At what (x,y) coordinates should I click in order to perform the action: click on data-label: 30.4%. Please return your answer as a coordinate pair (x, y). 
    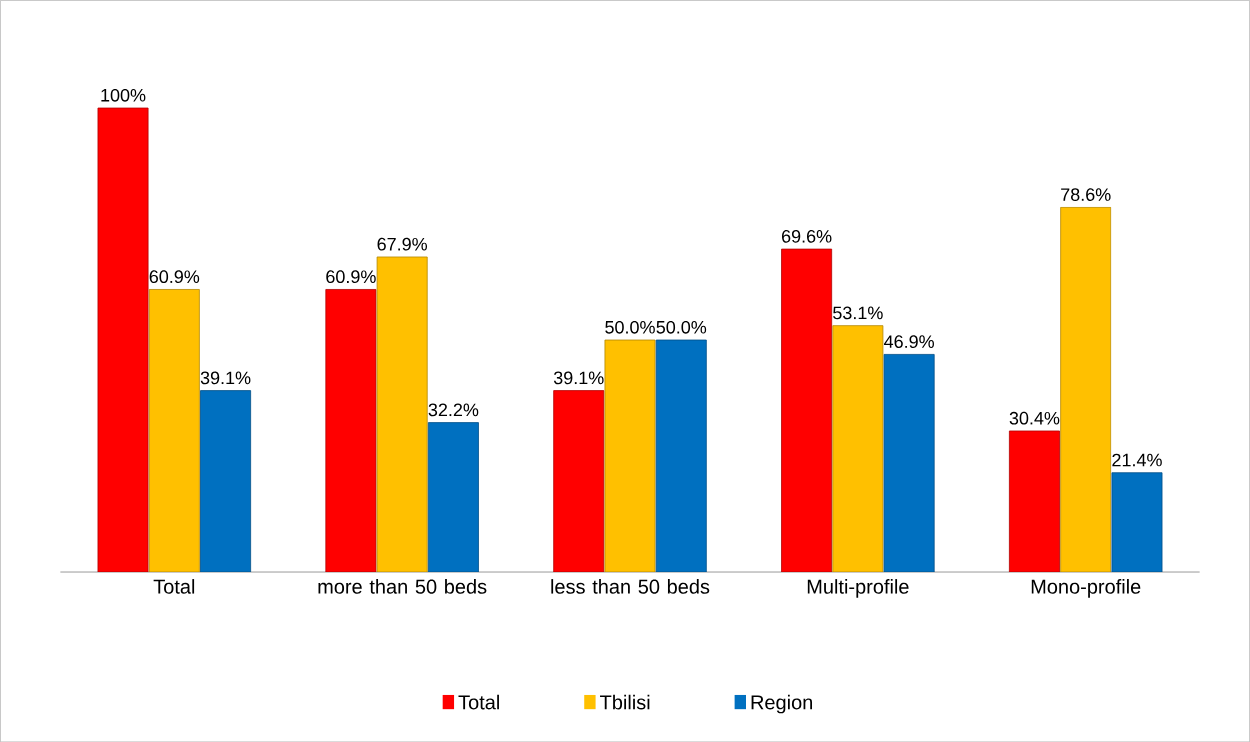
    Looking at the image, I should click on (1034, 418).